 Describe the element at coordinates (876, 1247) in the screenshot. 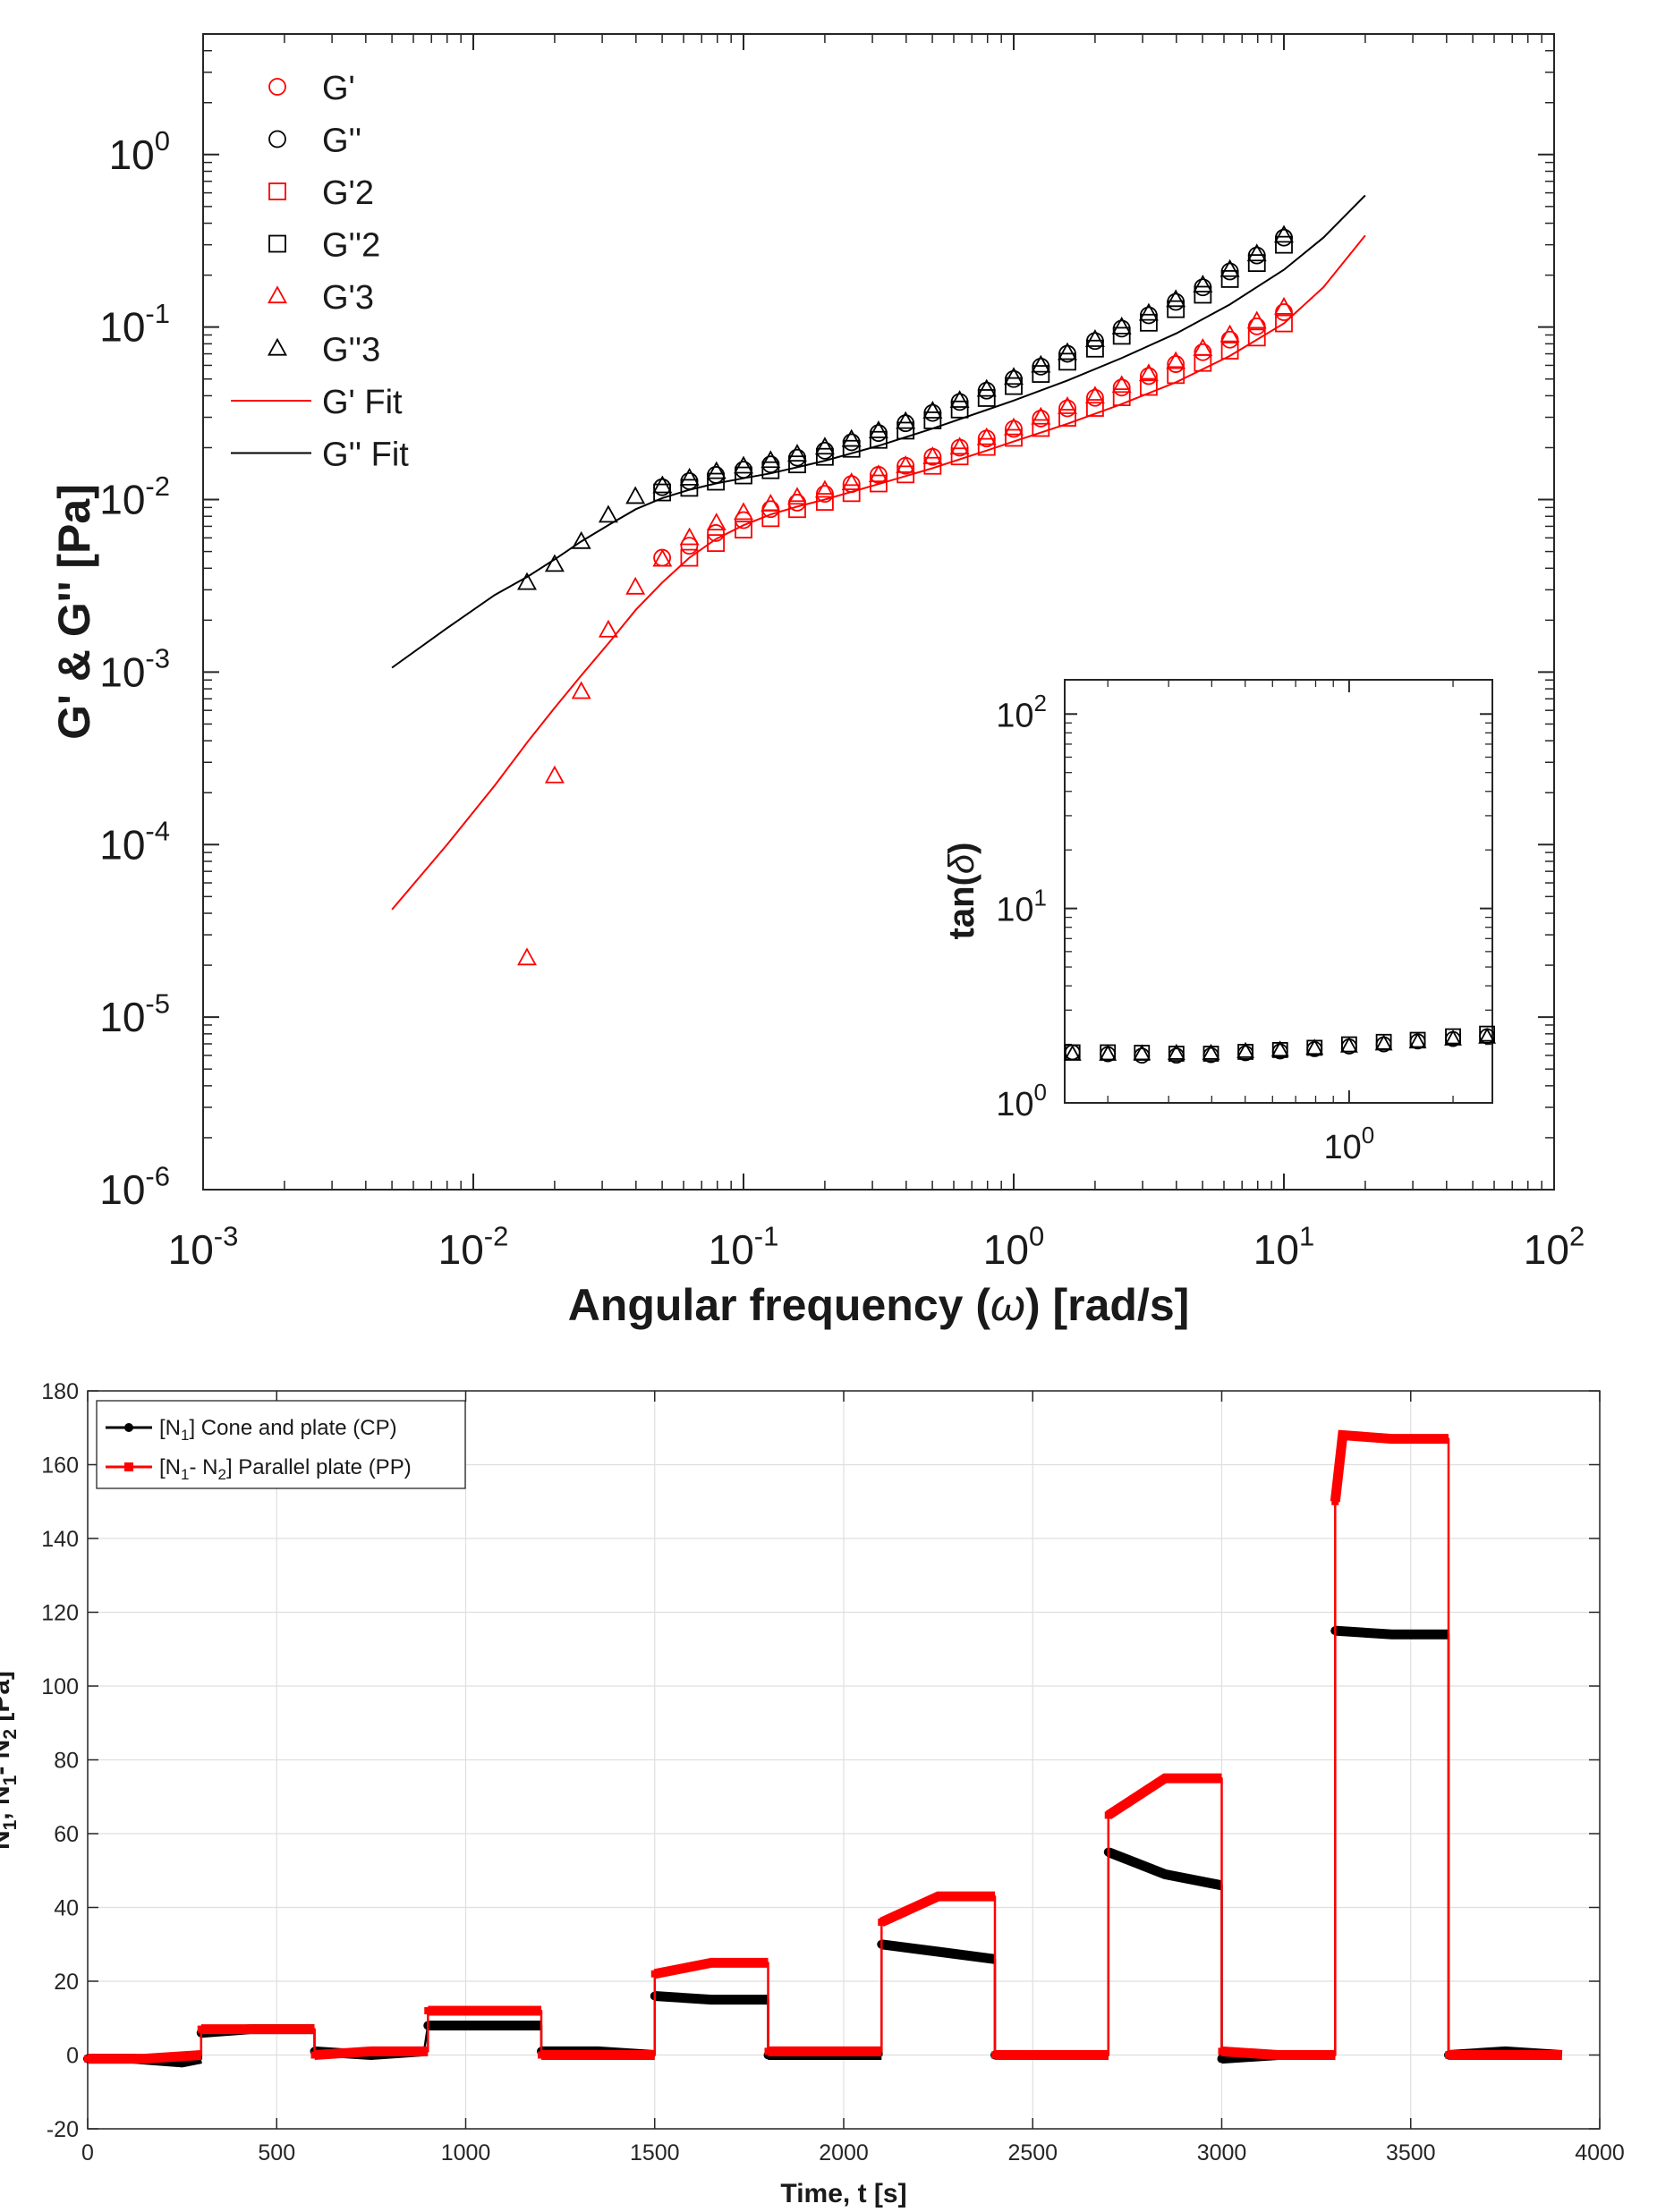

I see `top-x-tick-labels: 10⁻³ 10⁻² 10⁻¹ 10⁰ 10¹ 10²` at that location.